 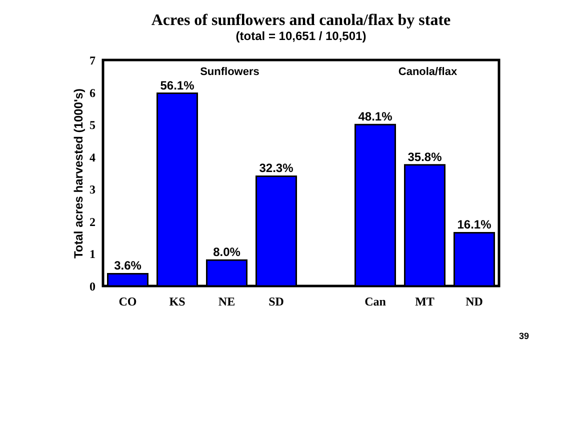 What do you see at coordinates (276, 168) in the screenshot?
I see `annotation: 32.3%` at bounding box center [276, 168].